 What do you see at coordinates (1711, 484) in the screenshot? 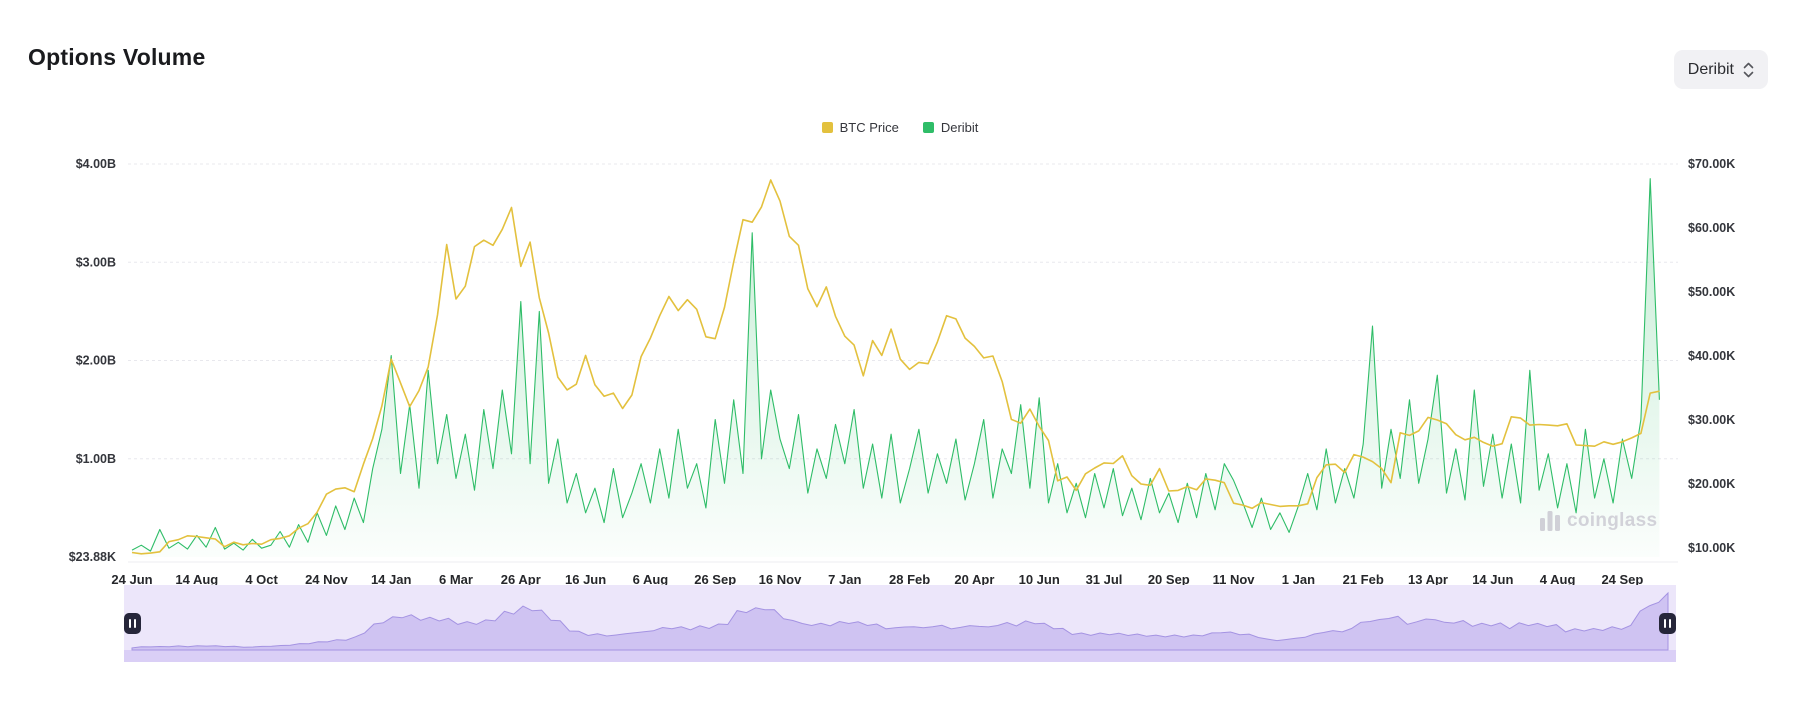
I see `right-axis-label: $20.00K` at bounding box center [1711, 484].